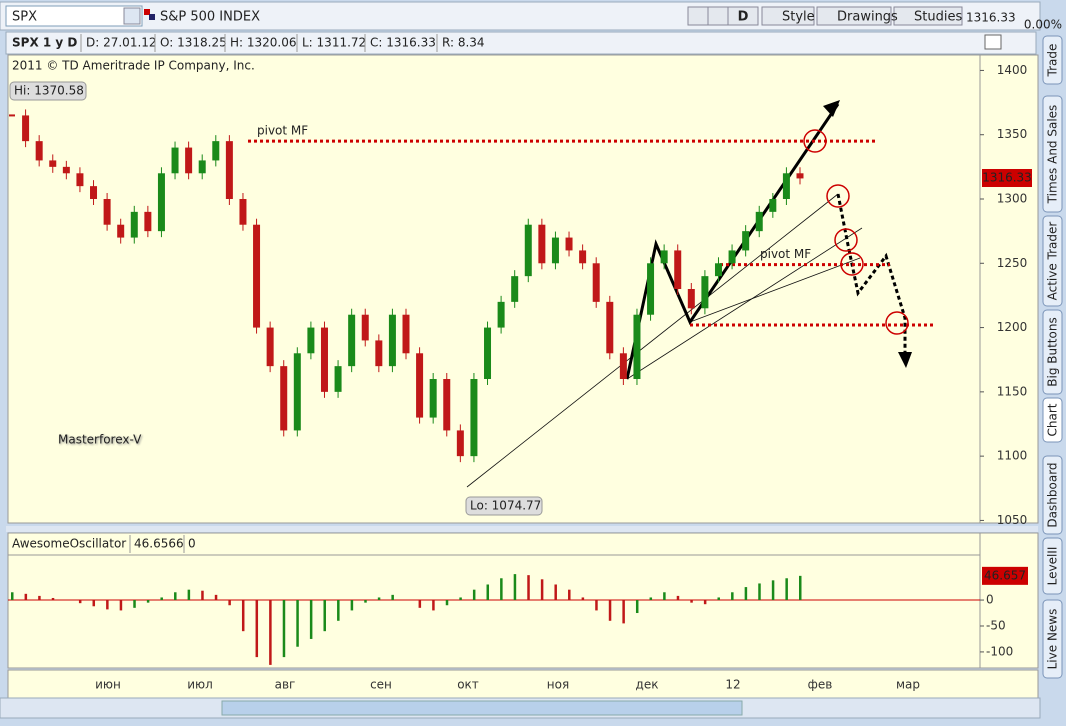 The height and width of the screenshot is (726, 1066). I want to click on info-field: O: 1318.25, so click(193, 43).